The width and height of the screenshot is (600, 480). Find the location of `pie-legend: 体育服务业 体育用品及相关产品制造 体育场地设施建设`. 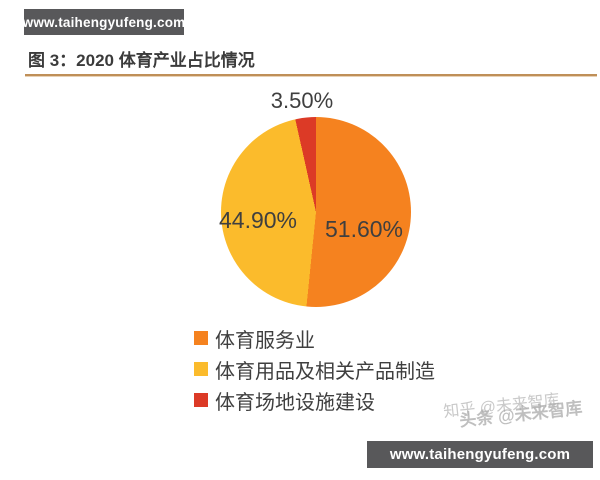

pie-legend: 体育服务业 体育用品及相关产品制造 体育场地设施建设 is located at coordinates (314, 373).